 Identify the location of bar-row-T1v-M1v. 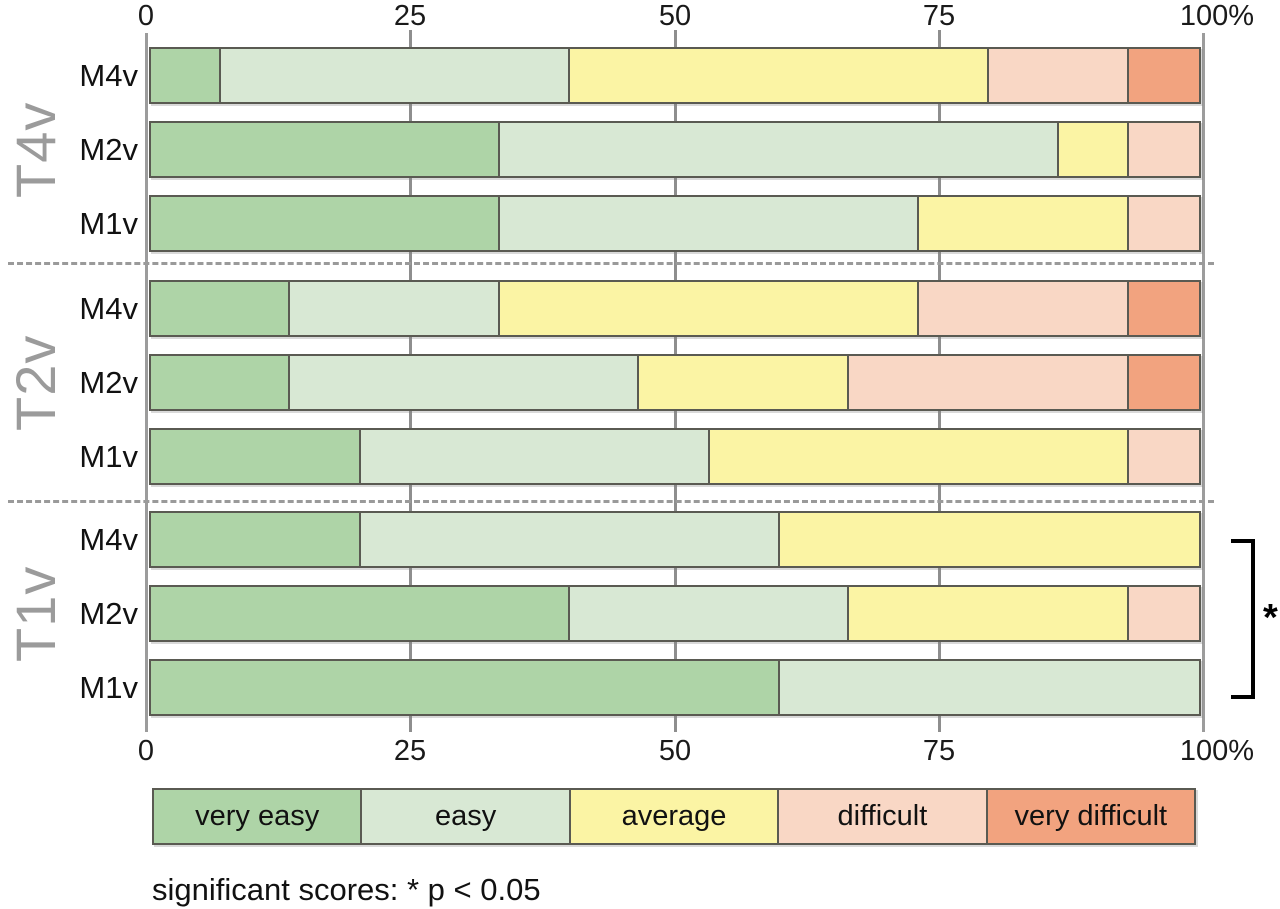
(675, 687).